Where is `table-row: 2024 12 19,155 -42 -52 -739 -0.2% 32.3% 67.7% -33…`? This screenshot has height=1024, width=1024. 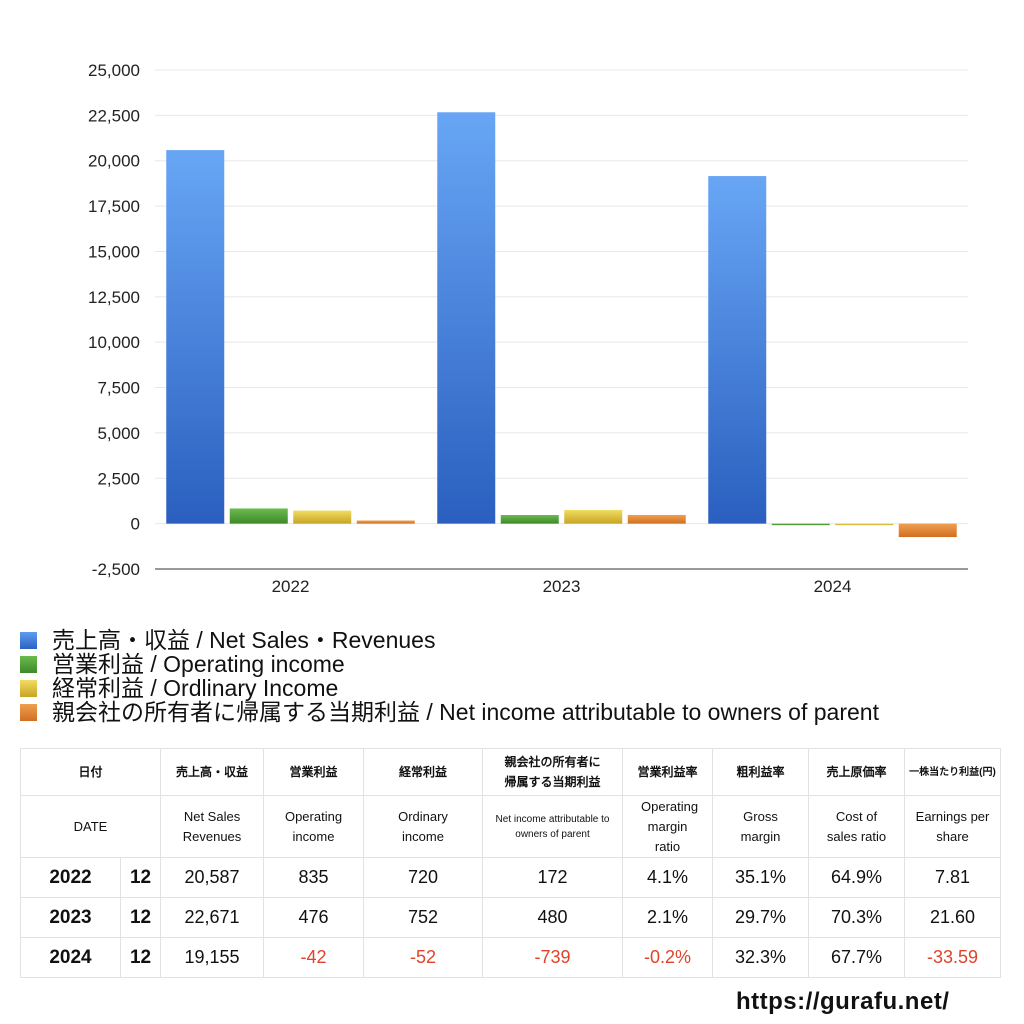 table-row: 2024 12 19,155 -42 -52 -739 -0.2% 32.3% 67.7% -33… is located at coordinates (511, 957).